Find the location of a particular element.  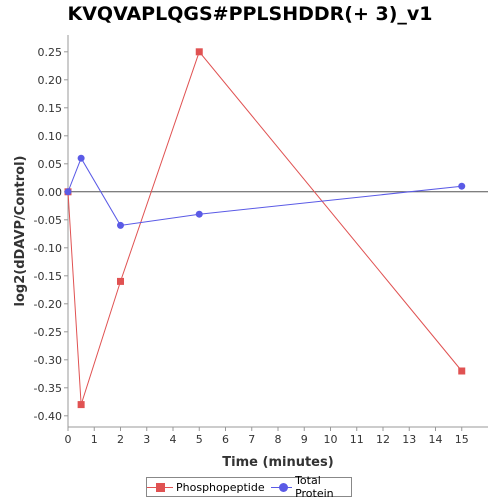

x-tick-label: 6 is located at coordinates (225, 439).